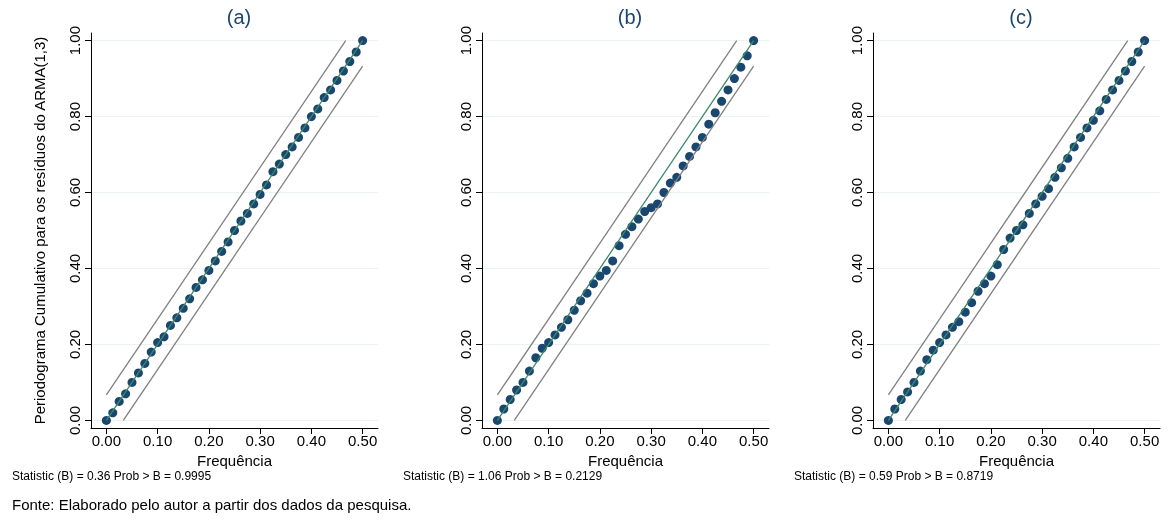  What do you see at coordinates (112, 476) in the screenshot?
I see `text: Statistic (B) = 0.36 Prob > B = 0.9995` at bounding box center [112, 476].